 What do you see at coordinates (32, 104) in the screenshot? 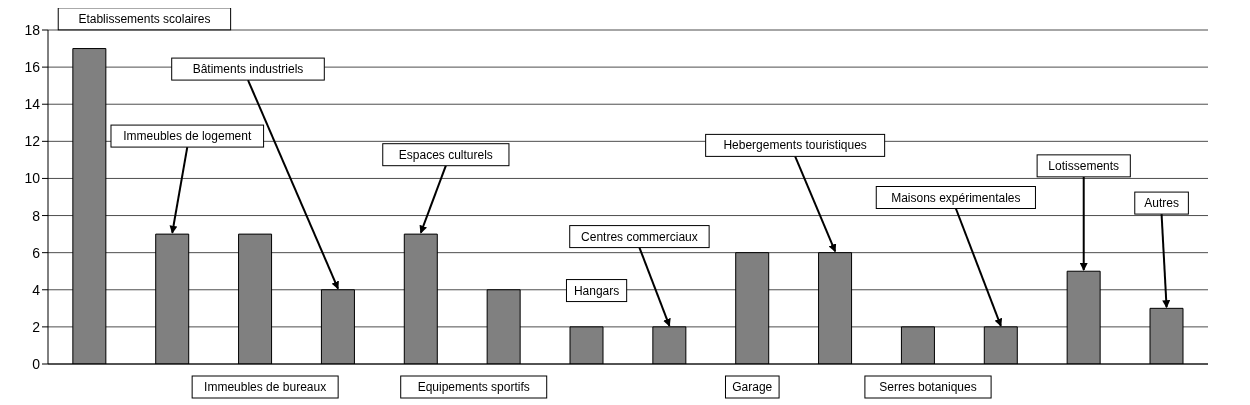
I see `y-tick-label: 14` at bounding box center [32, 104].